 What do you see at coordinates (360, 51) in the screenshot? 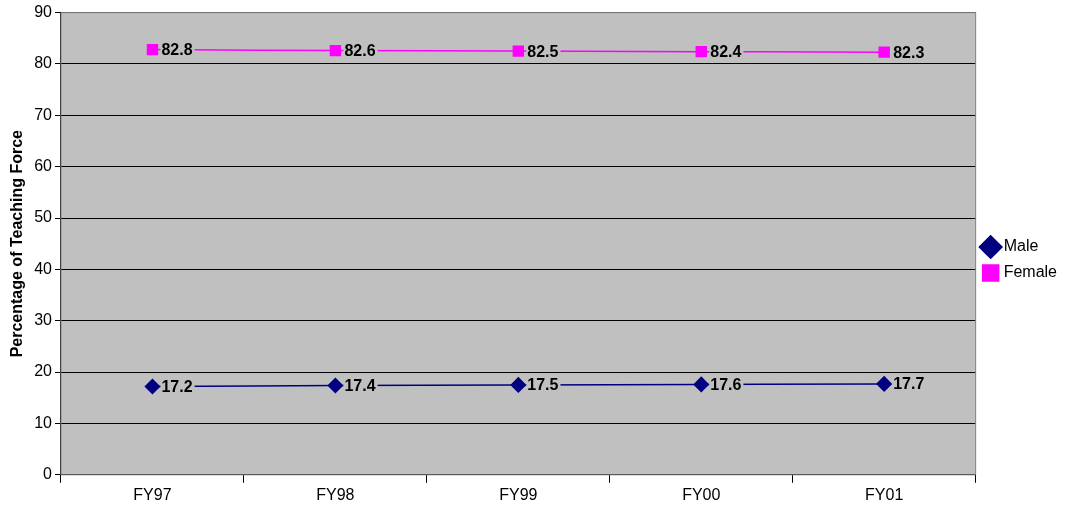
I see `data-label: 82.6` at bounding box center [360, 51].